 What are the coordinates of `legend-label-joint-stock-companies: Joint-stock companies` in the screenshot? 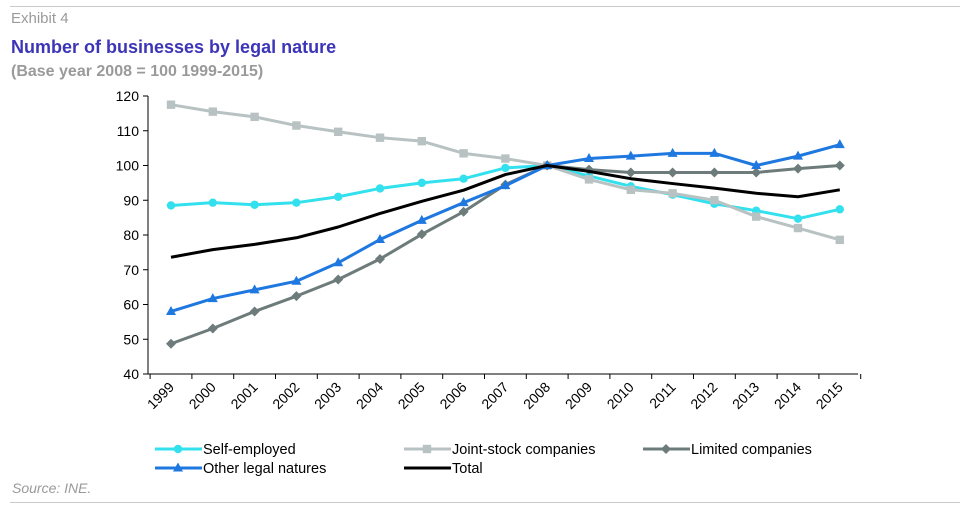 It's located at (523, 450).